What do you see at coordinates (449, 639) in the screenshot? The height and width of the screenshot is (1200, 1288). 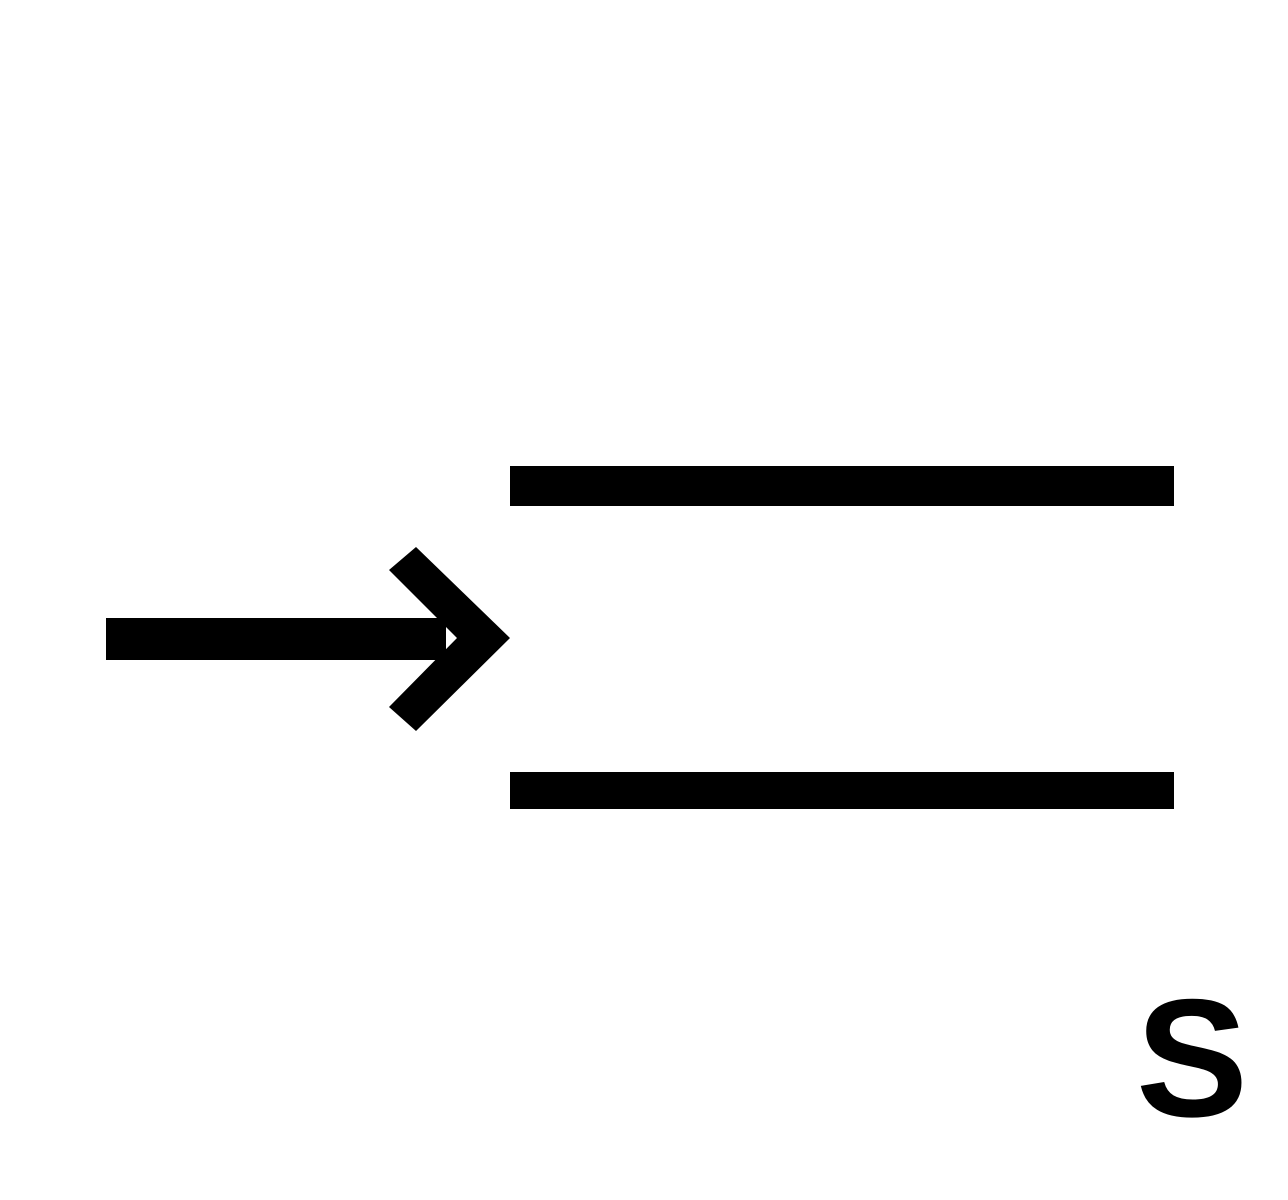 I see `arrow-head` at bounding box center [449, 639].